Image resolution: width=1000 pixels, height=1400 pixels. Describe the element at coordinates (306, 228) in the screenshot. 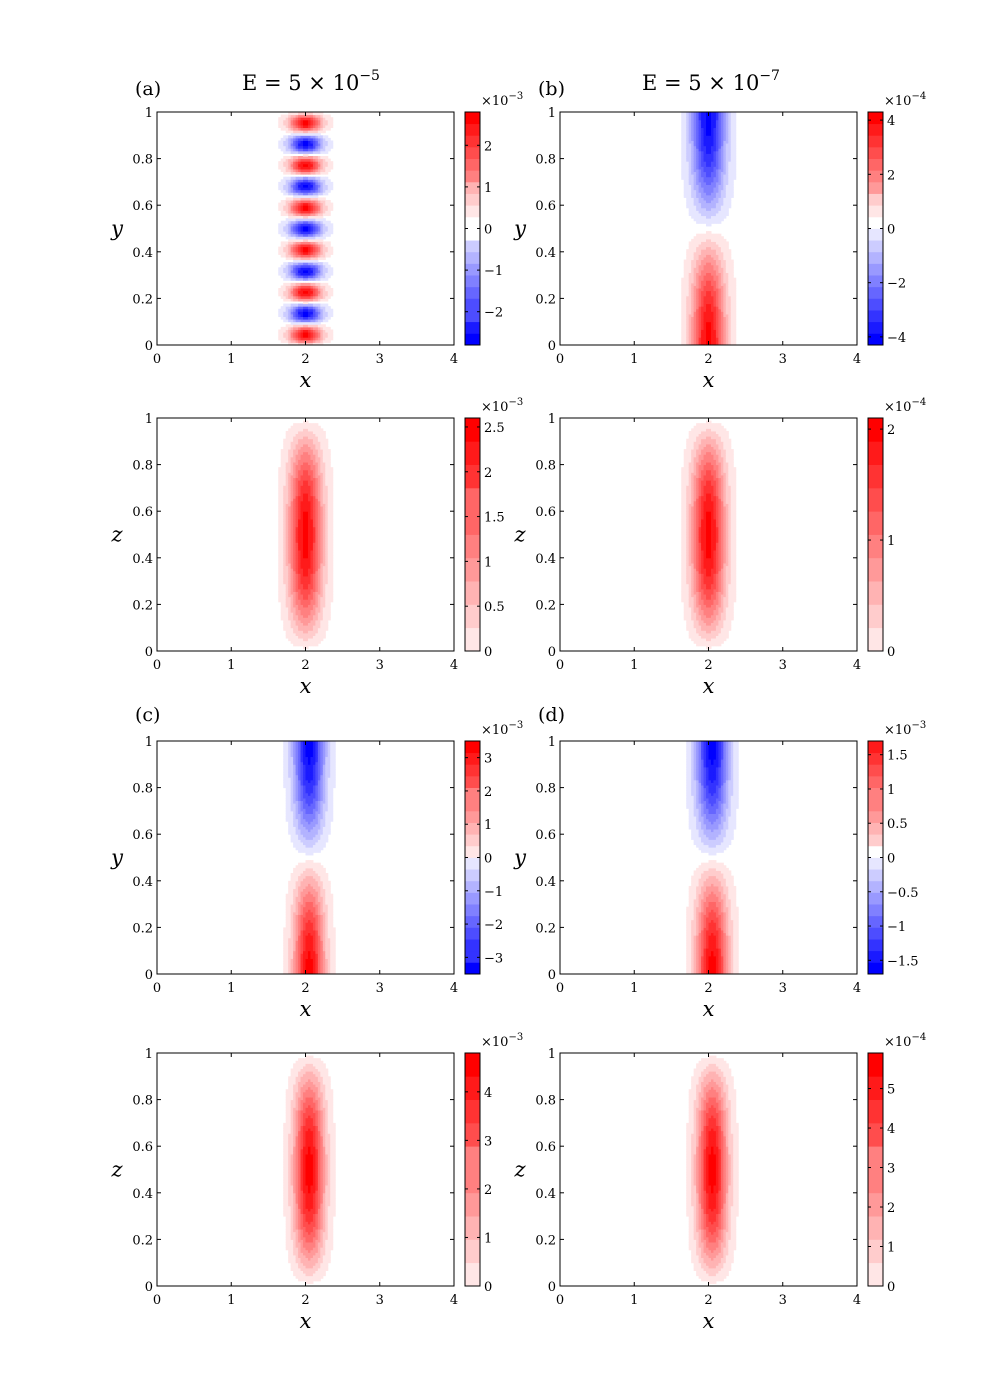

I see `contour-fill` at that location.